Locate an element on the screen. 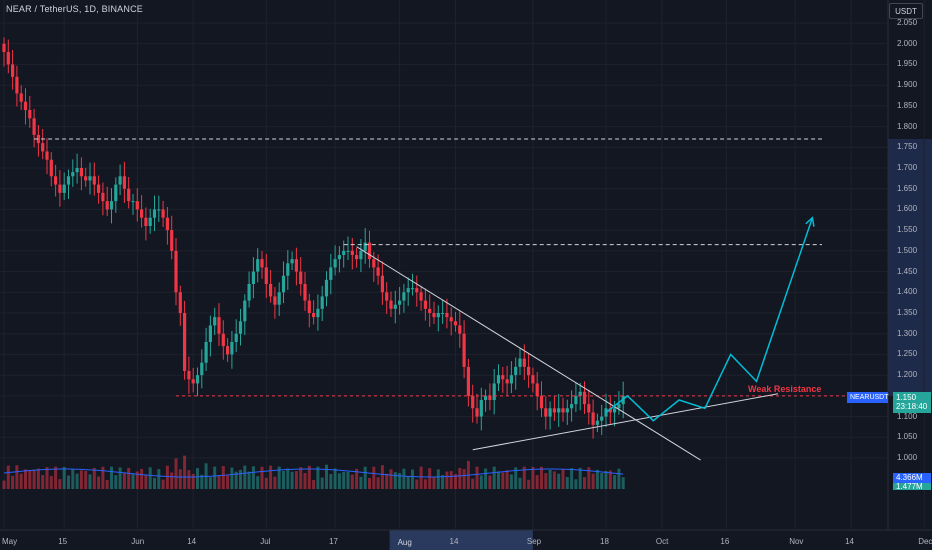  time-tick-label: 17 is located at coordinates (333, 541).